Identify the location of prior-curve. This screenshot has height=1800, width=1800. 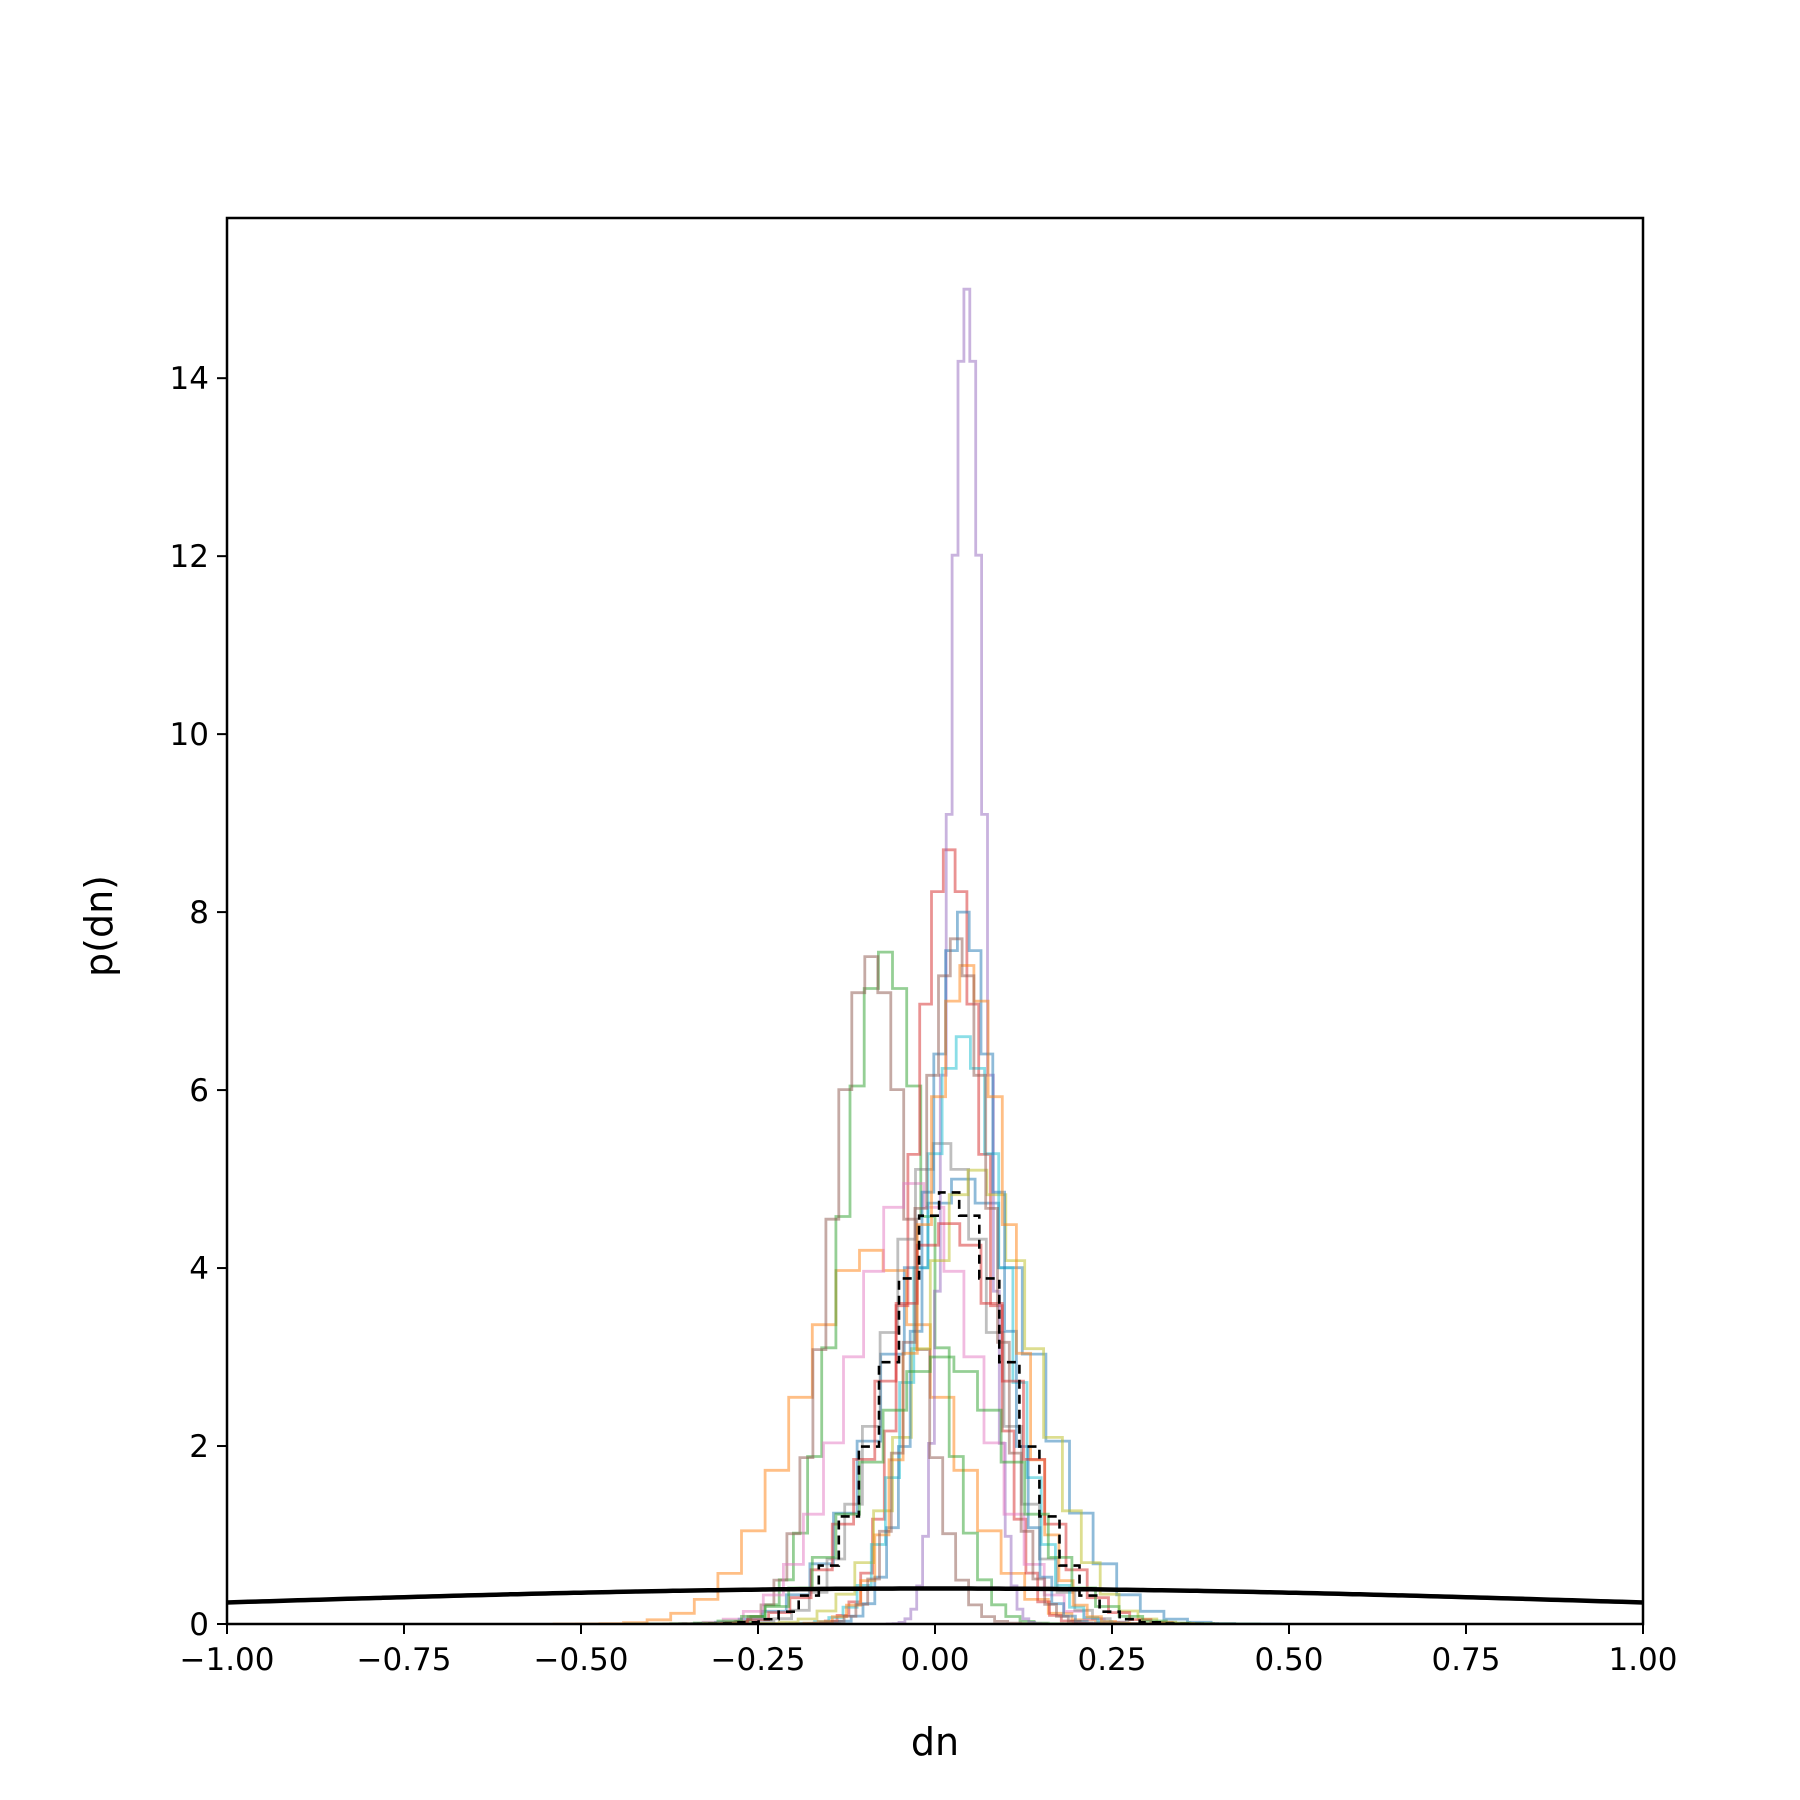
(935, 1595).